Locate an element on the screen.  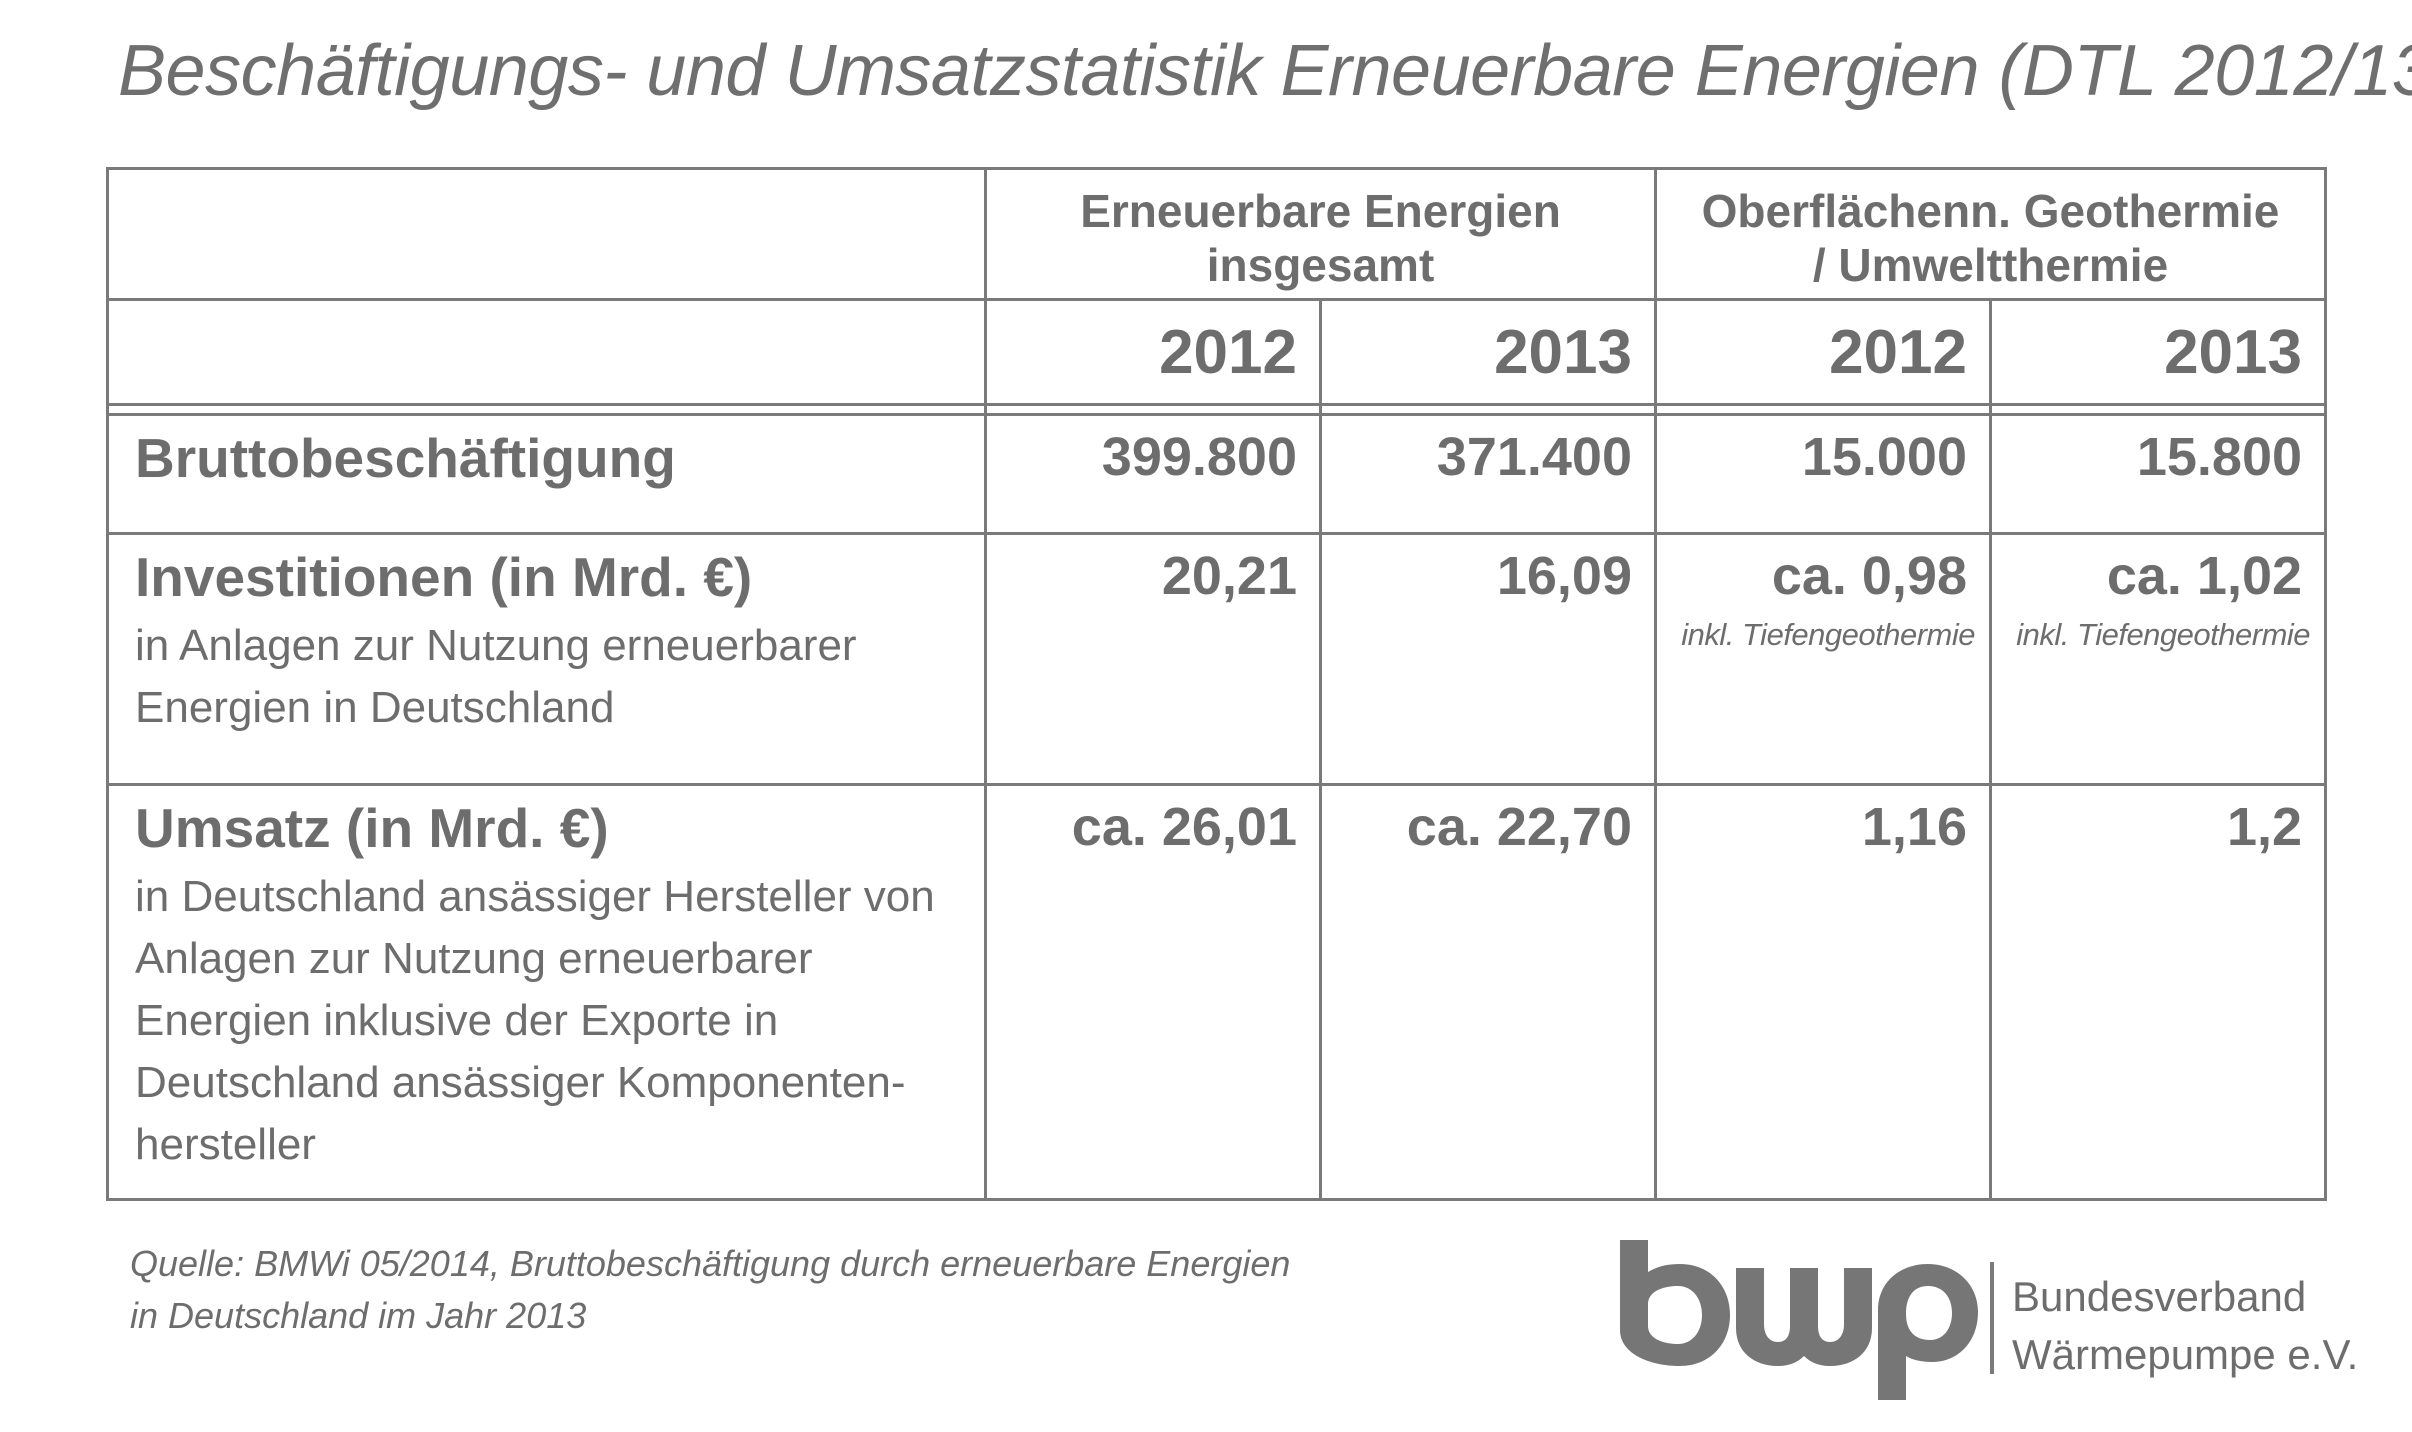
value-cell: ca. 22,70 is located at coordinates (1488, 992).